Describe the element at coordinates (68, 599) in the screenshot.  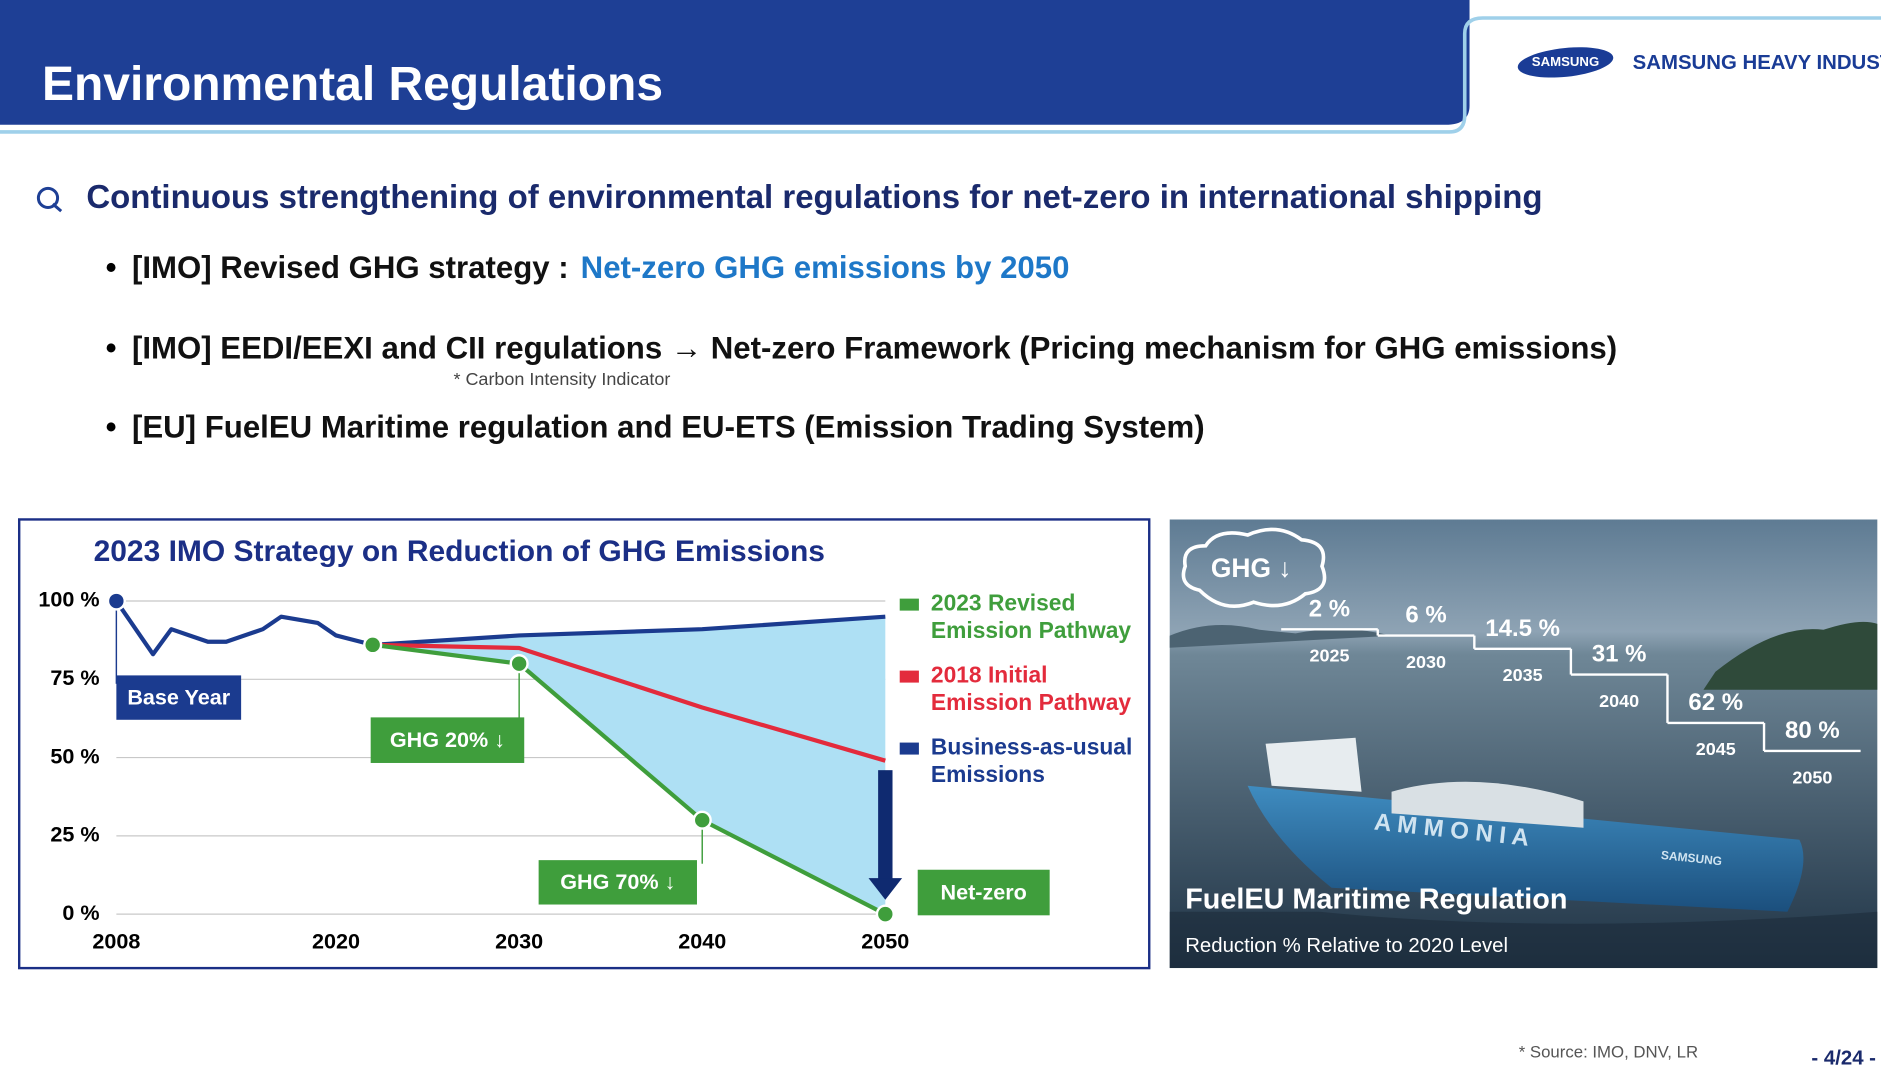
I see `y-tick-label: 100 %` at that location.